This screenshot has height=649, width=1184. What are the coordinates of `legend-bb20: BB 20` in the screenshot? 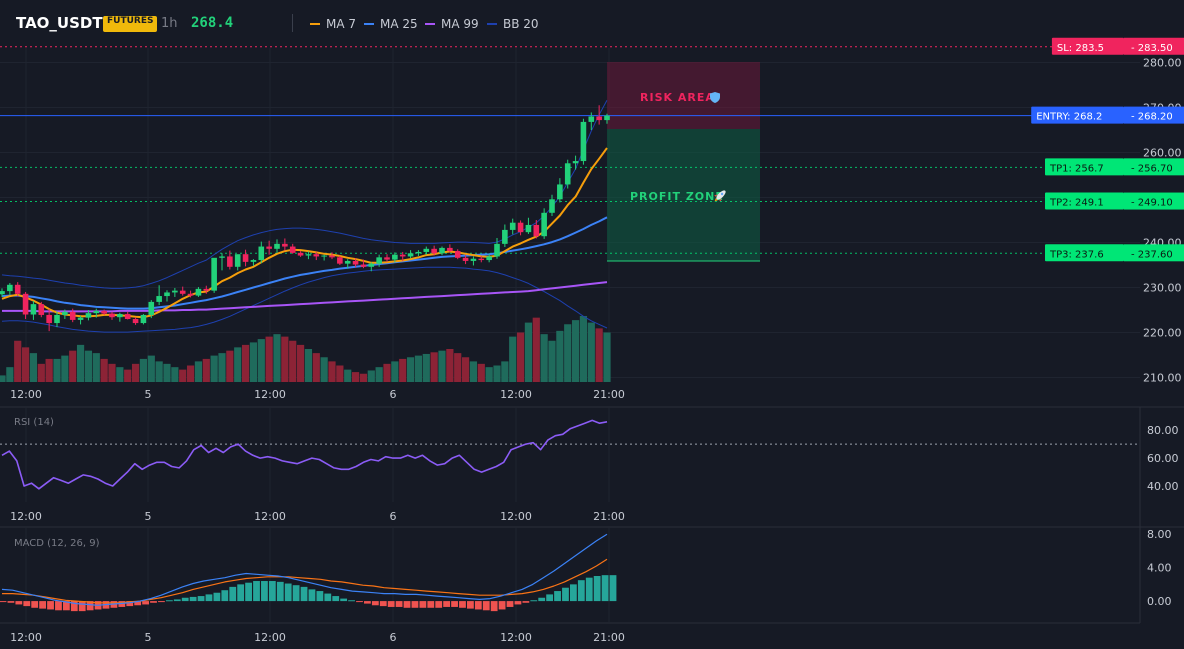 It's located at (513, 24).